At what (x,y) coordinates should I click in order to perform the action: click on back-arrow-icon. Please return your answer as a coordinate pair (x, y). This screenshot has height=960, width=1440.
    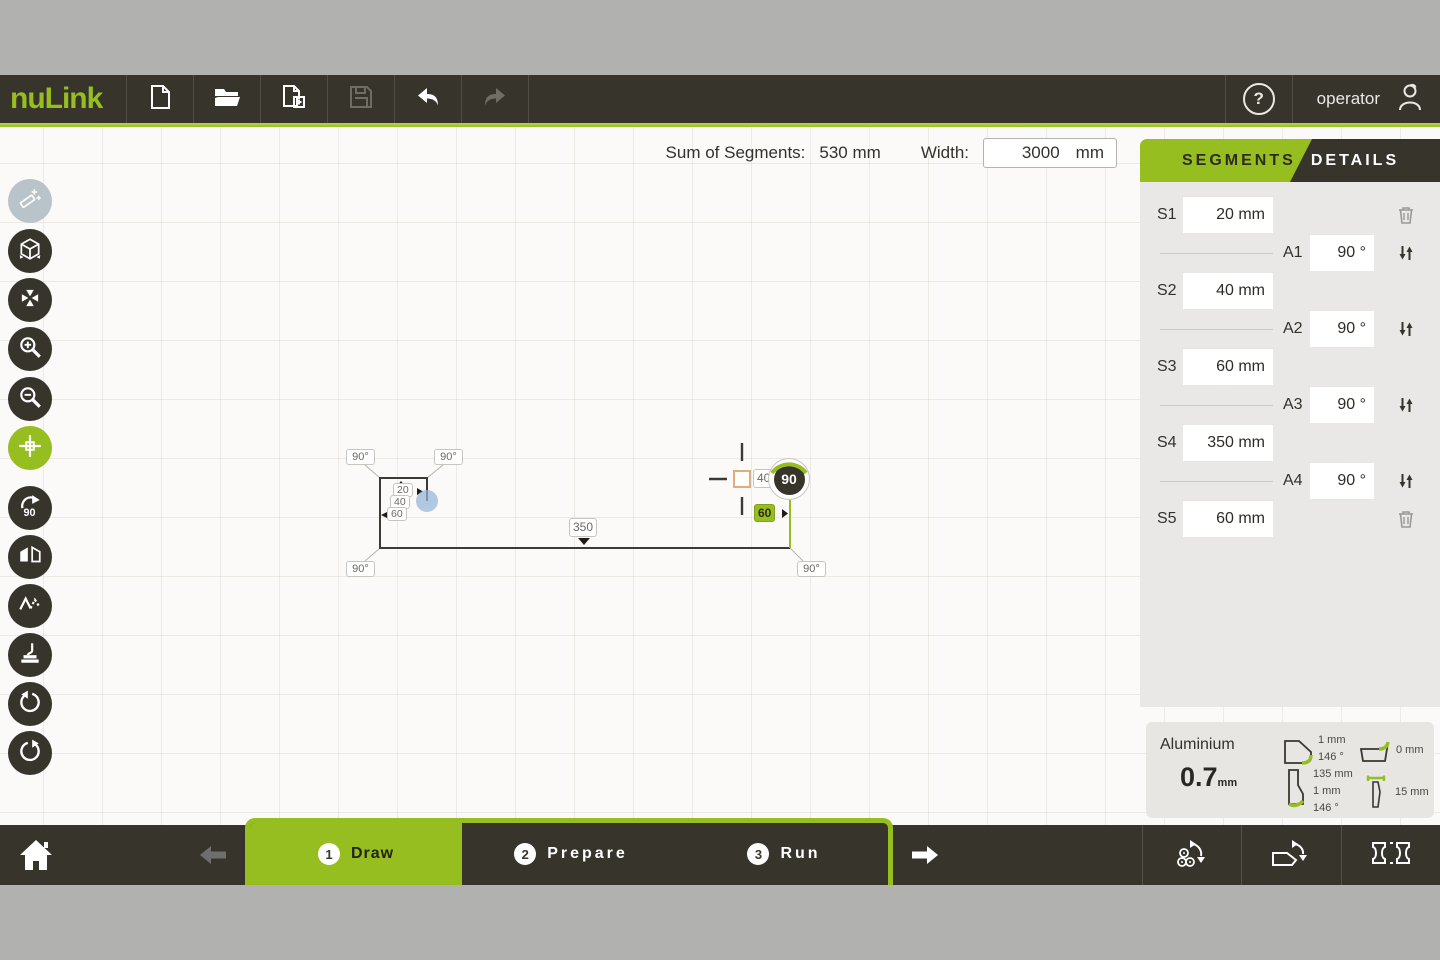
    Looking at the image, I should click on (213, 858).